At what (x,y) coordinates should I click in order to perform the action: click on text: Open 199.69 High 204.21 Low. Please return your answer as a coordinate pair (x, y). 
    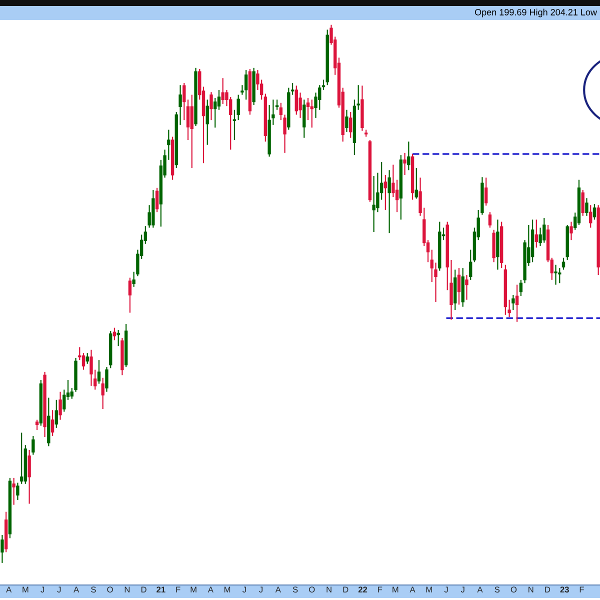
    Looking at the image, I should click on (536, 13).